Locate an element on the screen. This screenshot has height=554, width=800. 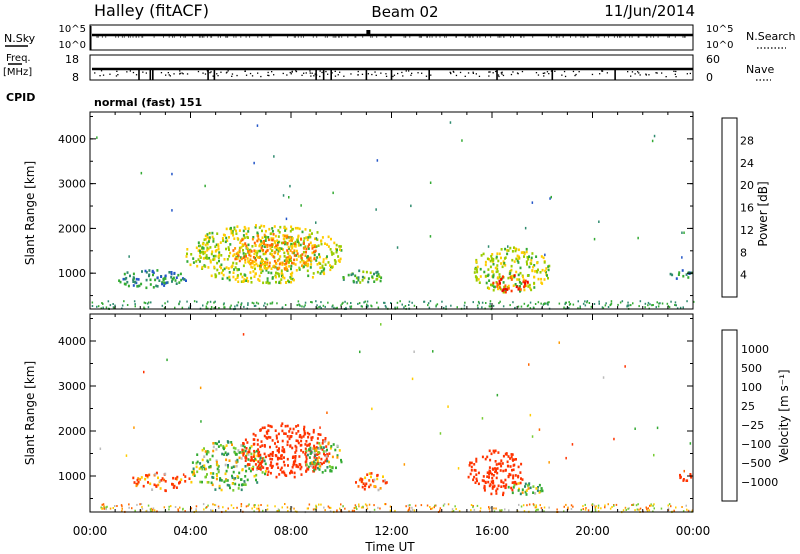
nsky-tick-bottom: 10^0 is located at coordinates (72, 45).